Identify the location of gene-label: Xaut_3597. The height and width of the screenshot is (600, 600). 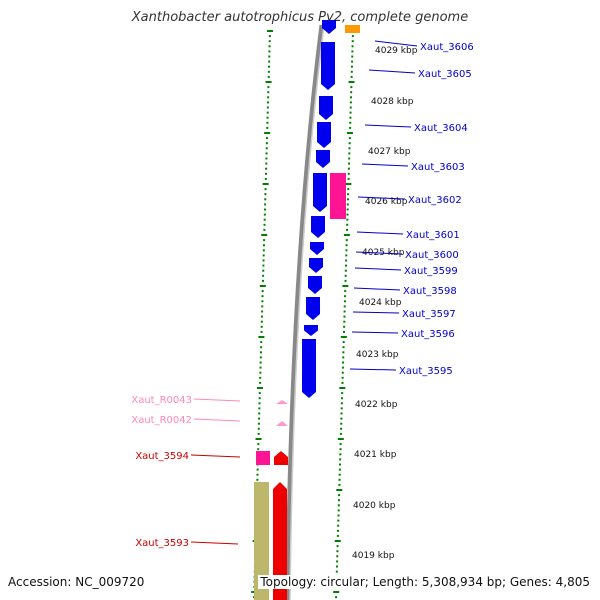
(429, 314).